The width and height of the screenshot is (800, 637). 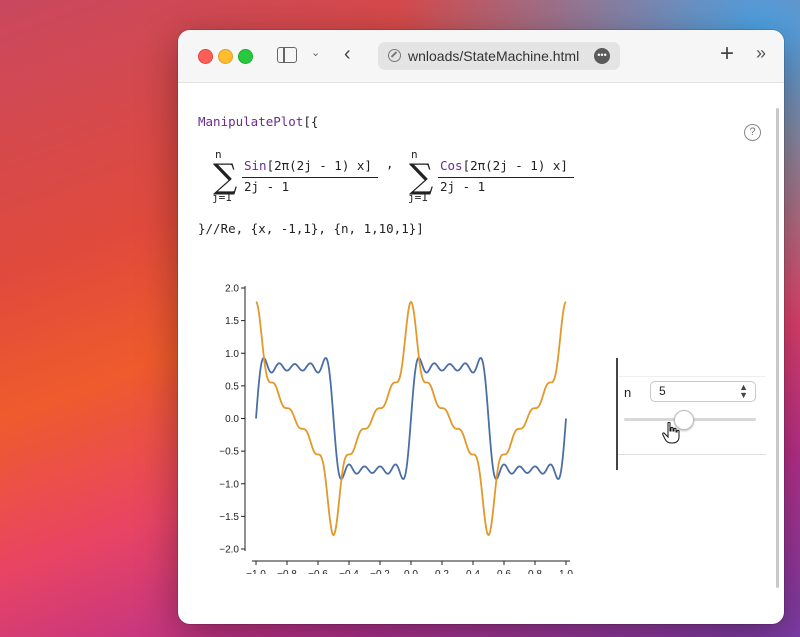 I want to click on y-tick-label: −1.0, so click(x=229, y=484).